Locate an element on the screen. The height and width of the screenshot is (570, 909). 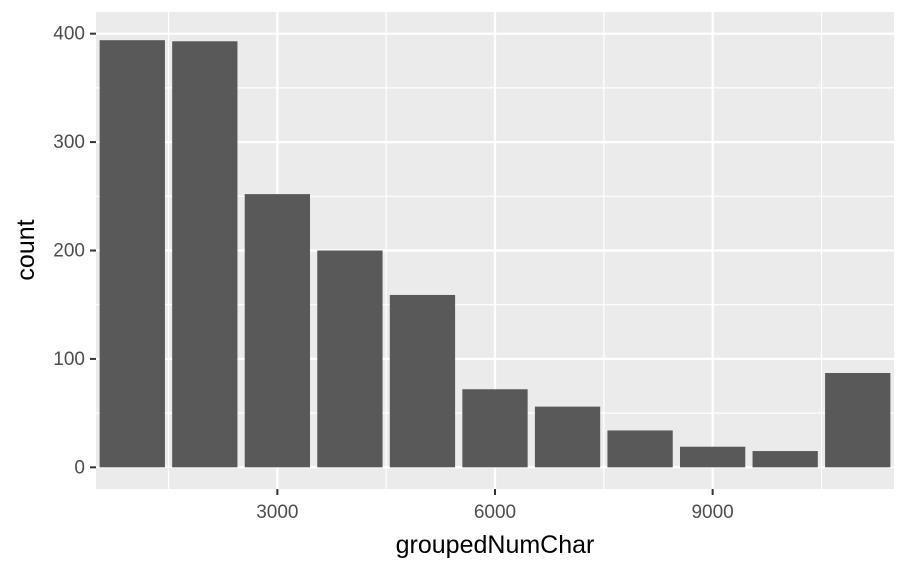
x-axis-ticks: 3000 6000 9000 is located at coordinates (495, 506).